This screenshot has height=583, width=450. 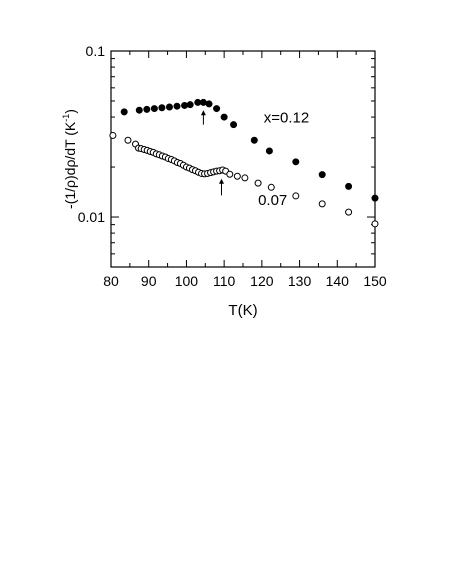 What do you see at coordinates (224, 281) in the screenshot?
I see `x-tick-label: 110` at bounding box center [224, 281].